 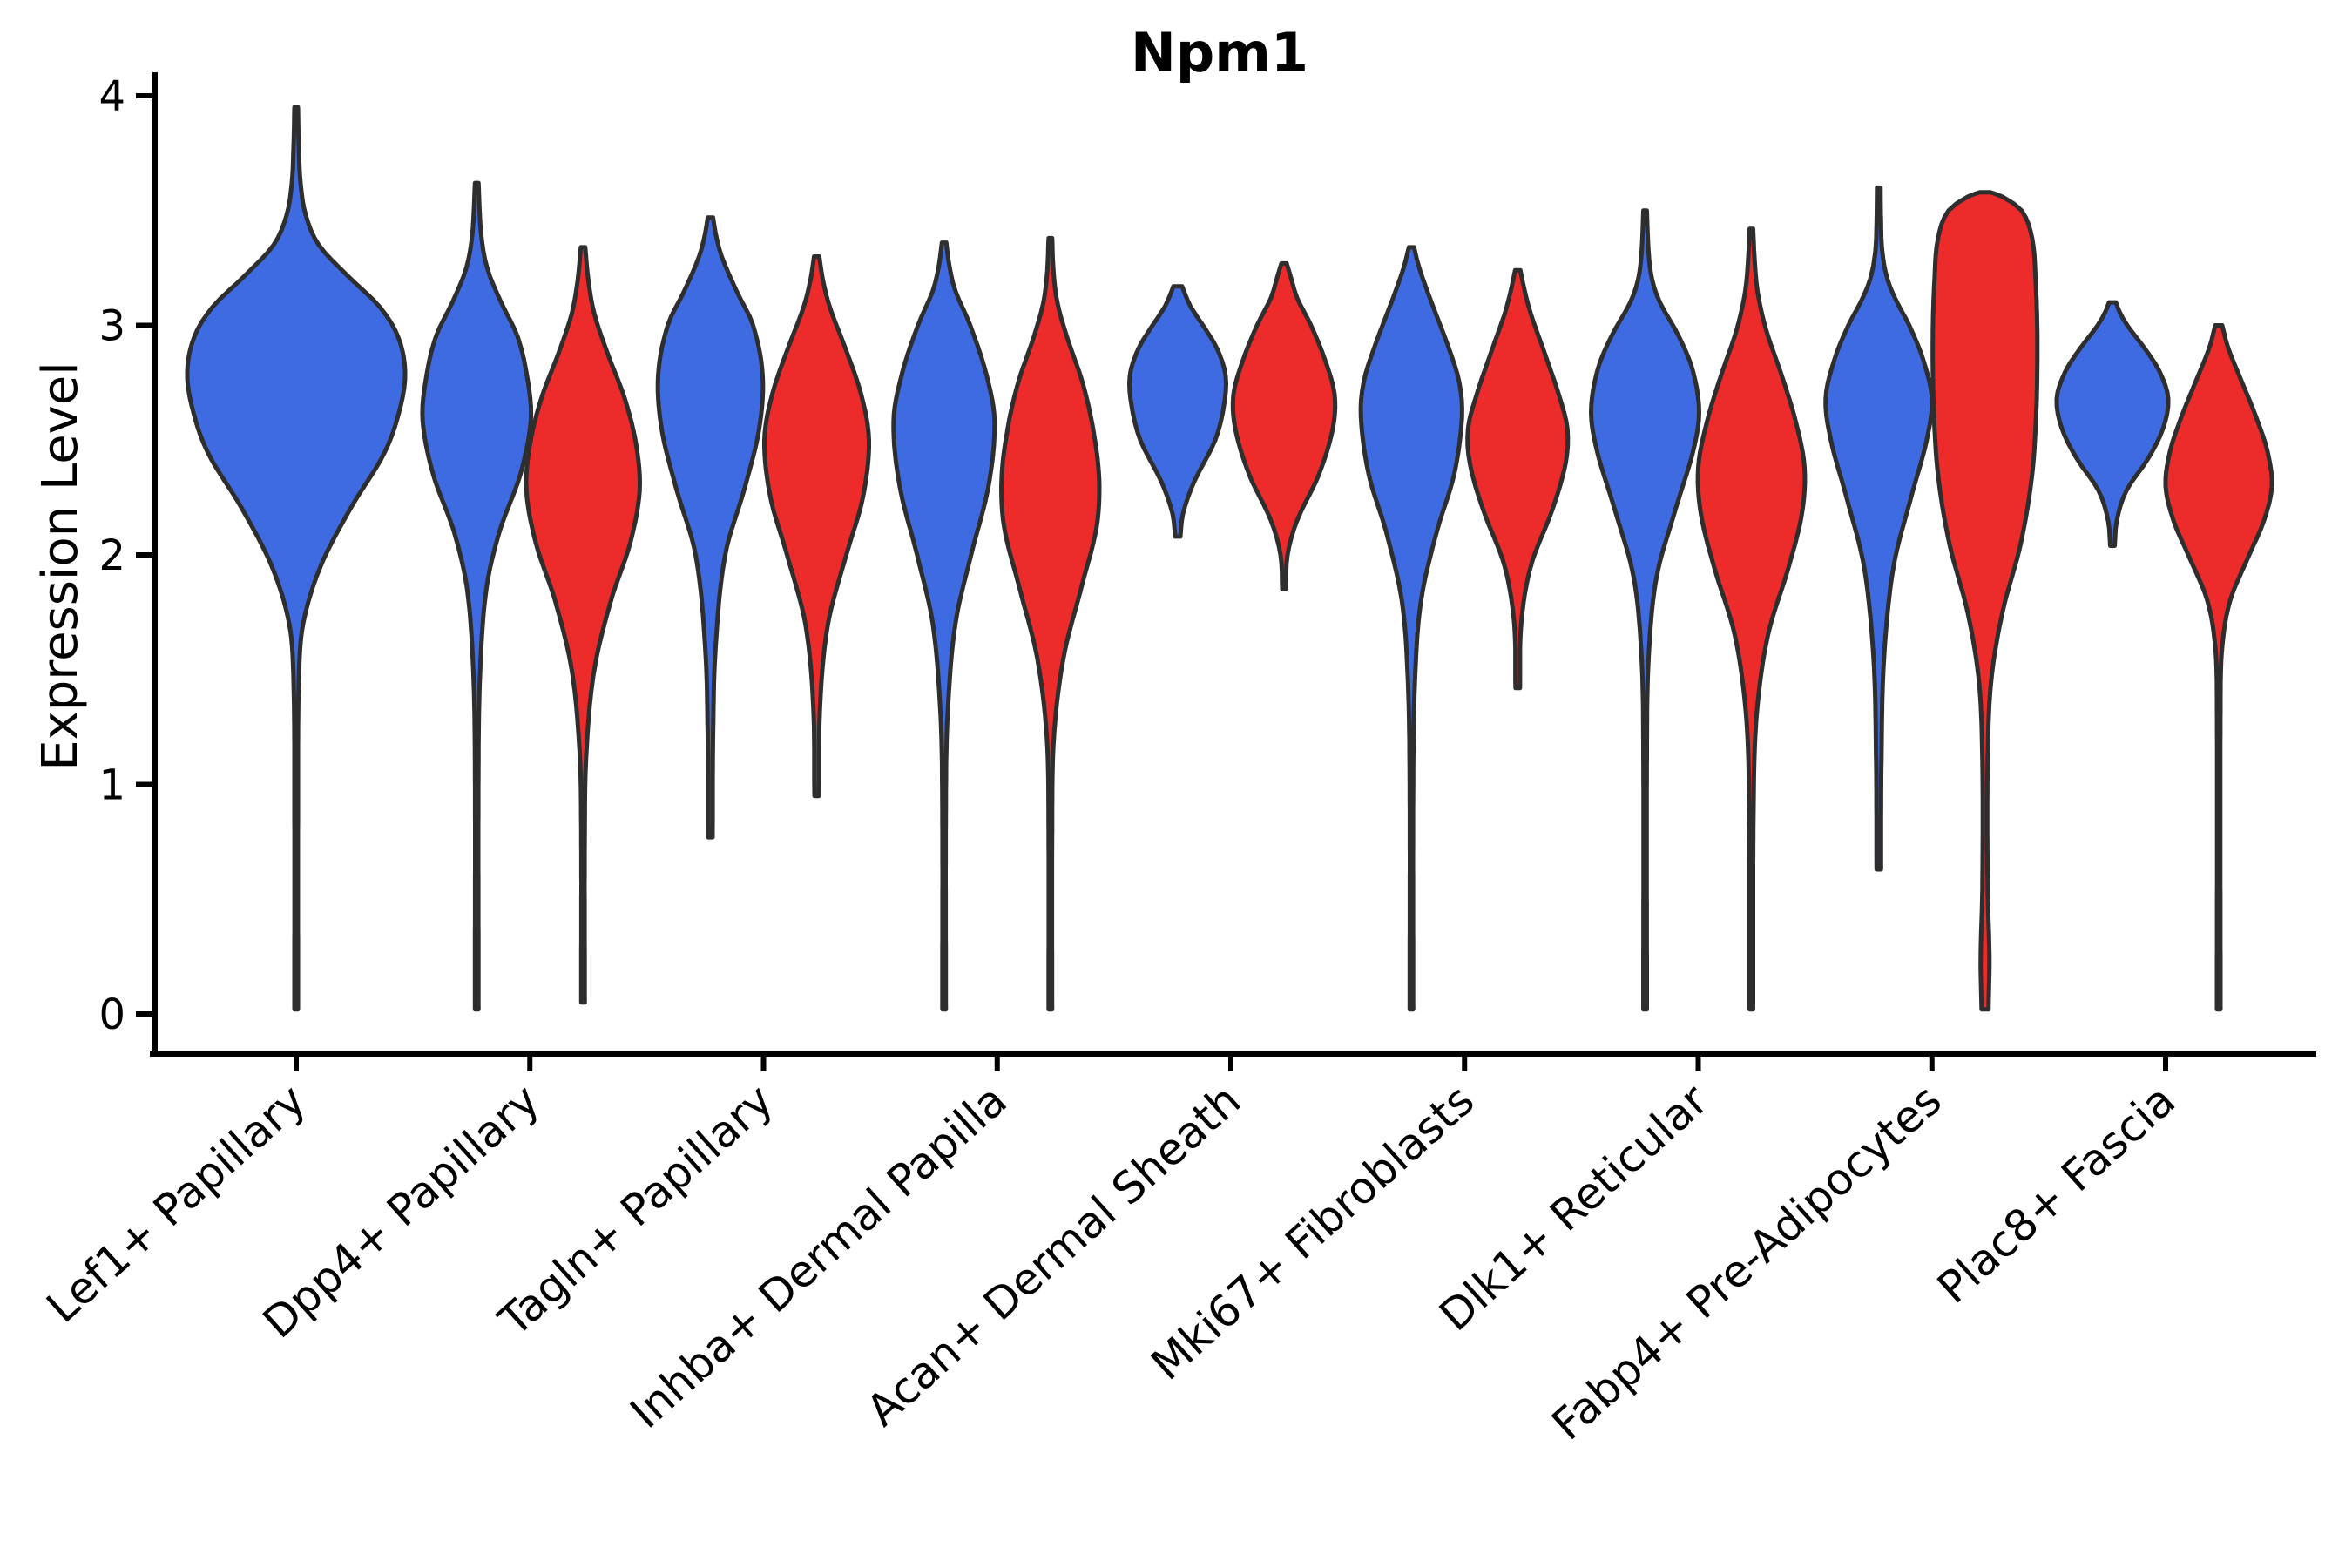 What do you see at coordinates (111, 96) in the screenshot?
I see `y-tick-label: 4` at bounding box center [111, 96].